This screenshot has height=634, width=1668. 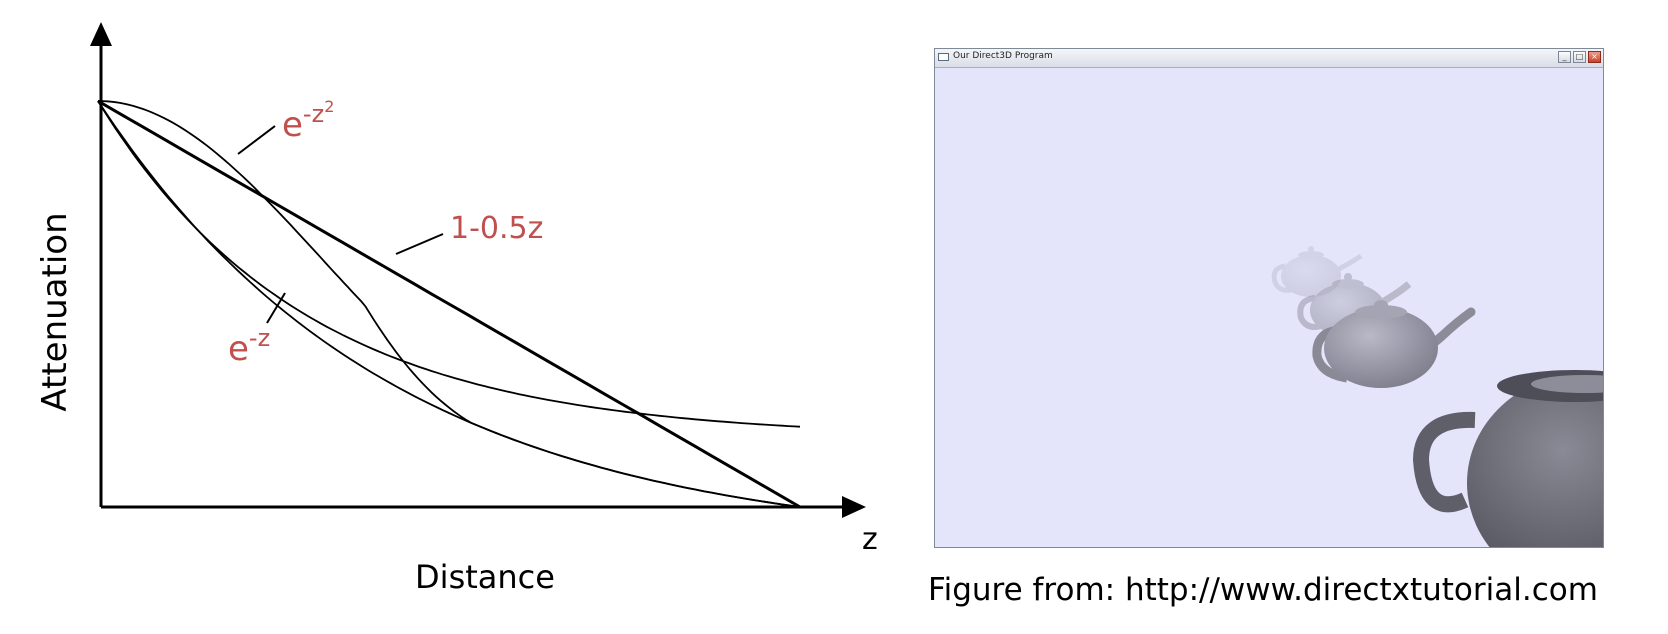 What do you see at coordinates (259, 338) in the screenshot?
I see `exponential-label-exponent: -z` at bounding box center [259, 338].